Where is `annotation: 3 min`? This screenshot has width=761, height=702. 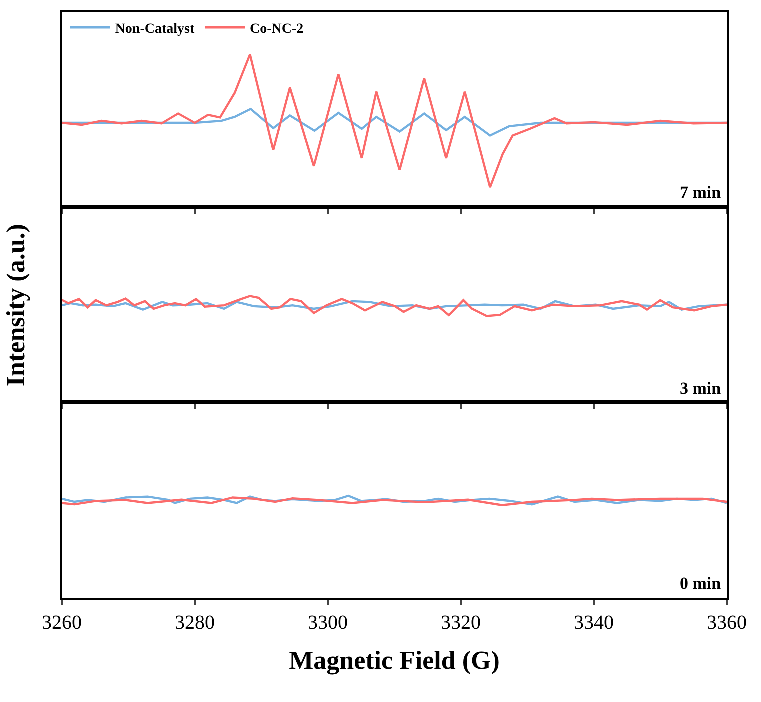 annotation: 3 min is located at coordinates (701, 388).